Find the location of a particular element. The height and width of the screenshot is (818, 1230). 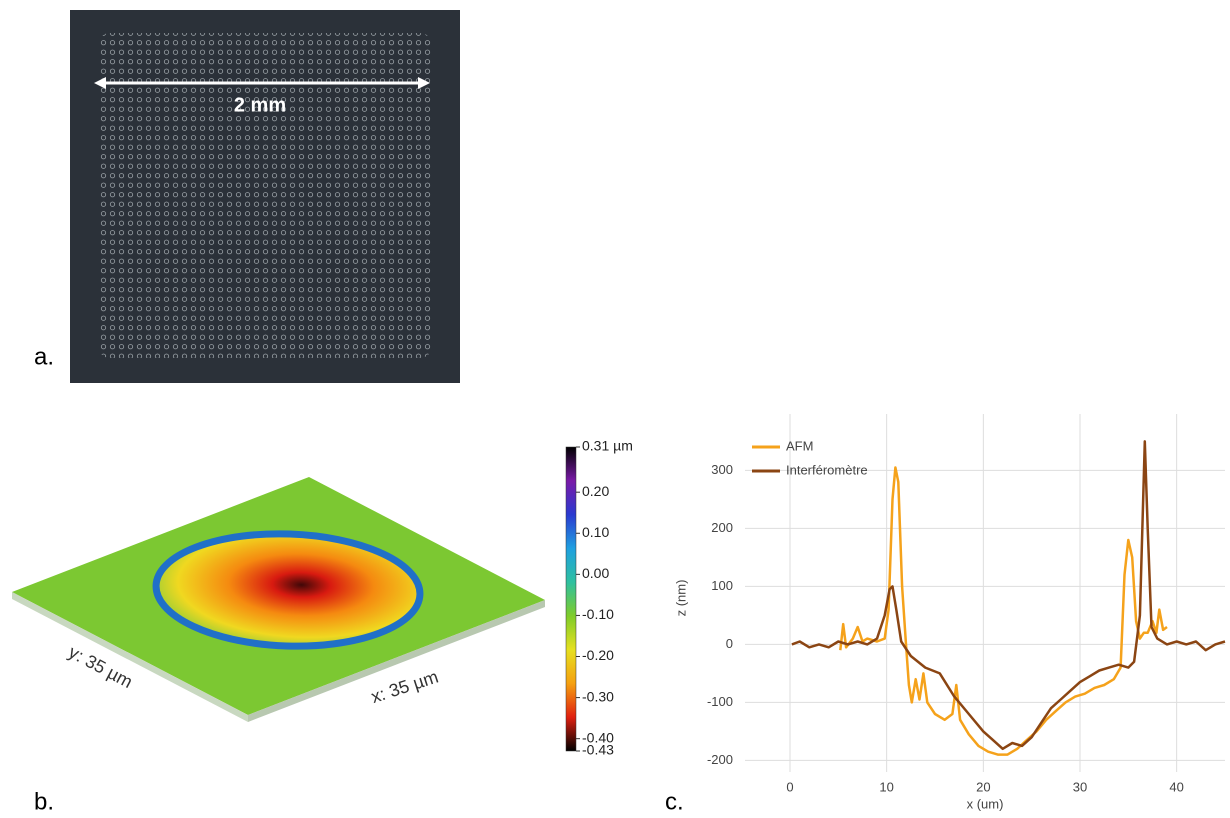

colorbar-label: 0.20 is located at coordinates (595, 491).